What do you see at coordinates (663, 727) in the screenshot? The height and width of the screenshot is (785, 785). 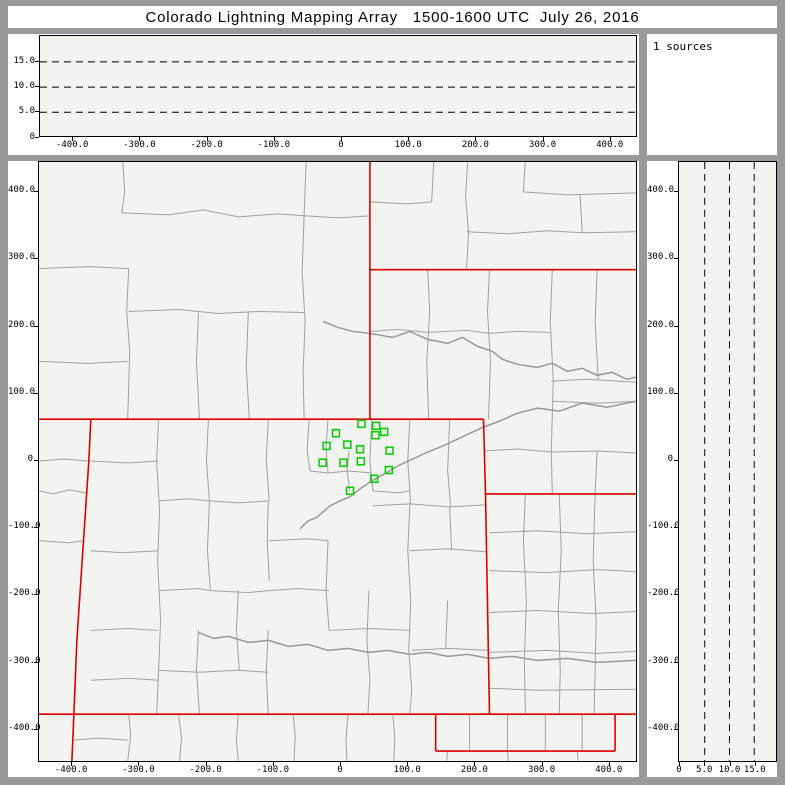 I see `y-tick-label: -400.0` at bounding box center [663, 727].